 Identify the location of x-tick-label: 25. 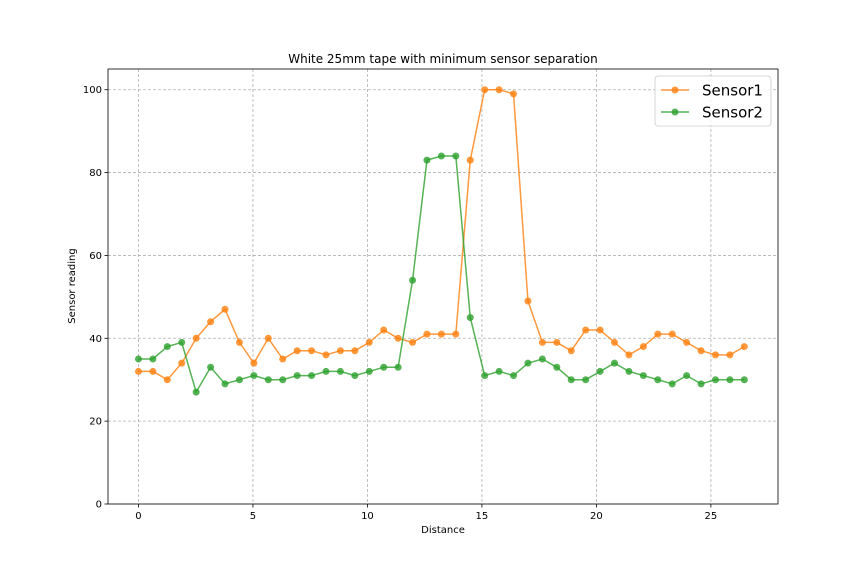
(711, 516).